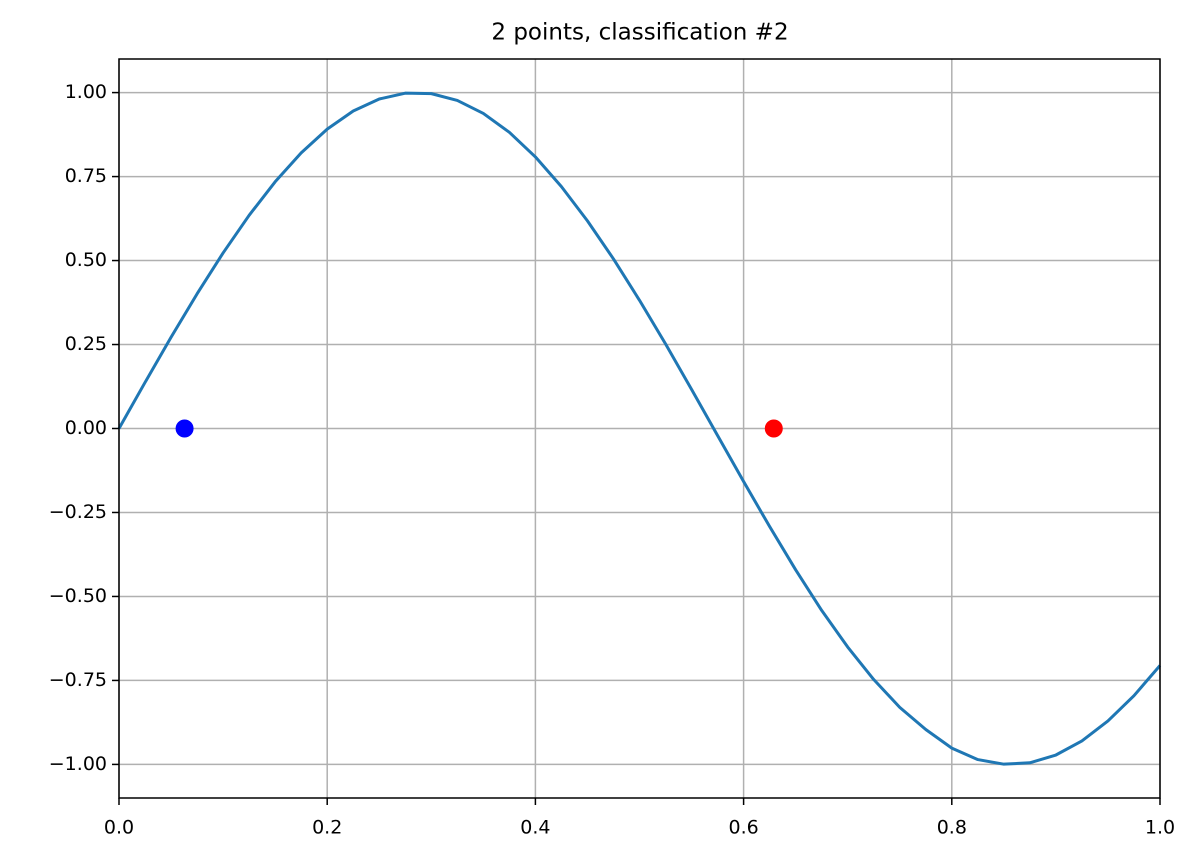  What do you see at coordinates (327, 828) in the screenshot?
I see `x-tick-label: 0.2` at bounding box center [327, 828].